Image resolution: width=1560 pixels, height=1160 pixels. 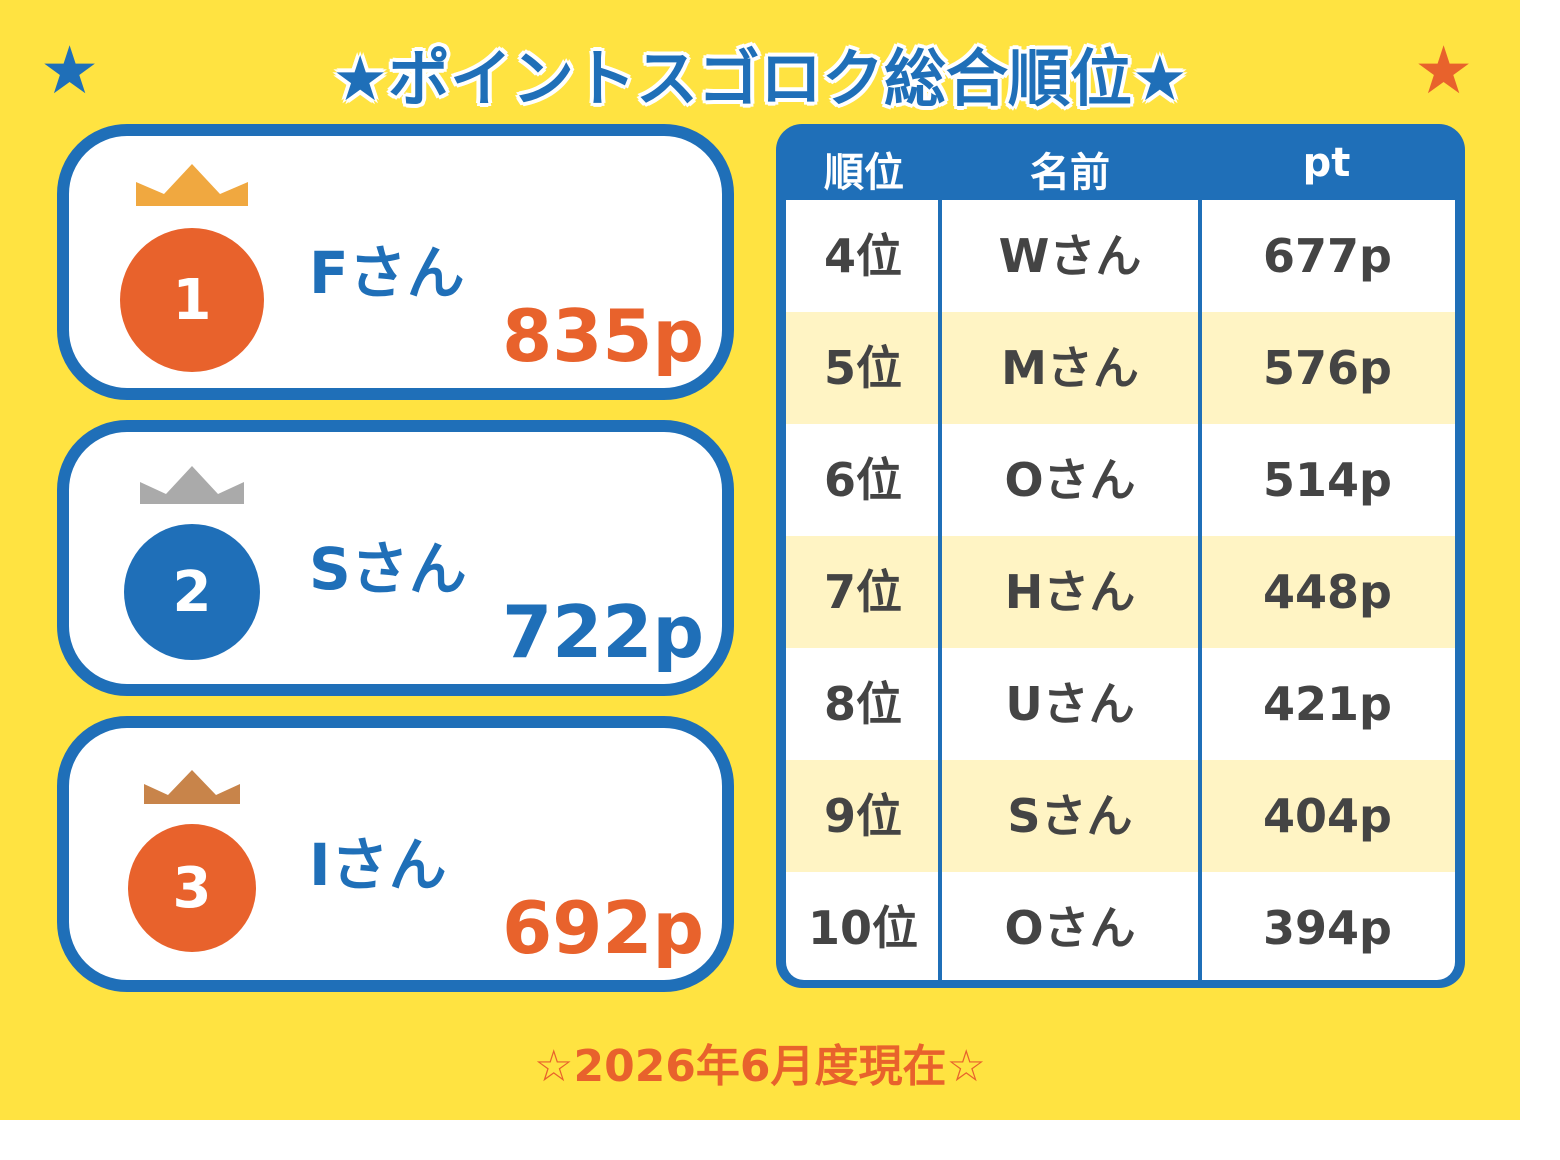 I want to click on row-name: Uさん, so click(x=1070, y=704).